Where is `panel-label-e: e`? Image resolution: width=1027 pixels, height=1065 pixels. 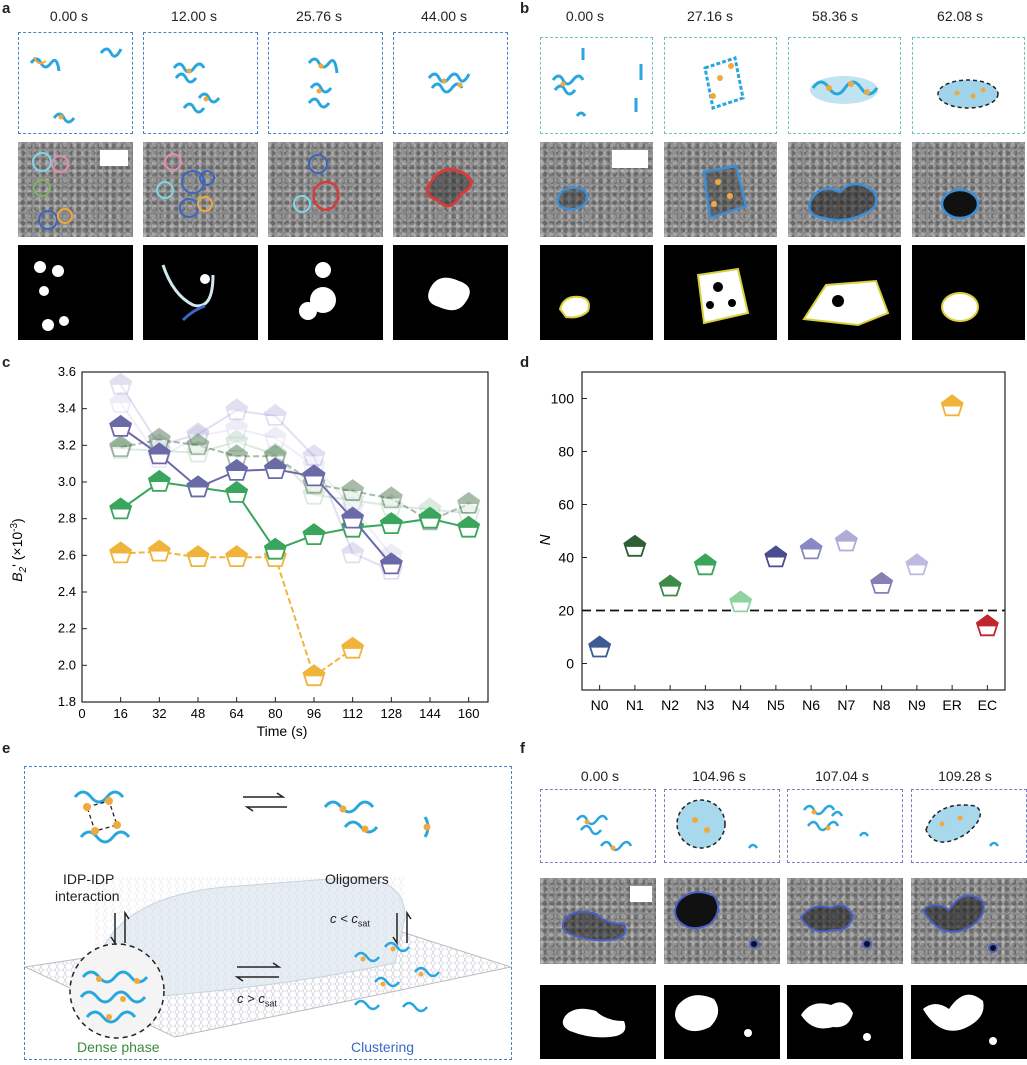 panel-label-e: e is located at coordinates (6, 748).